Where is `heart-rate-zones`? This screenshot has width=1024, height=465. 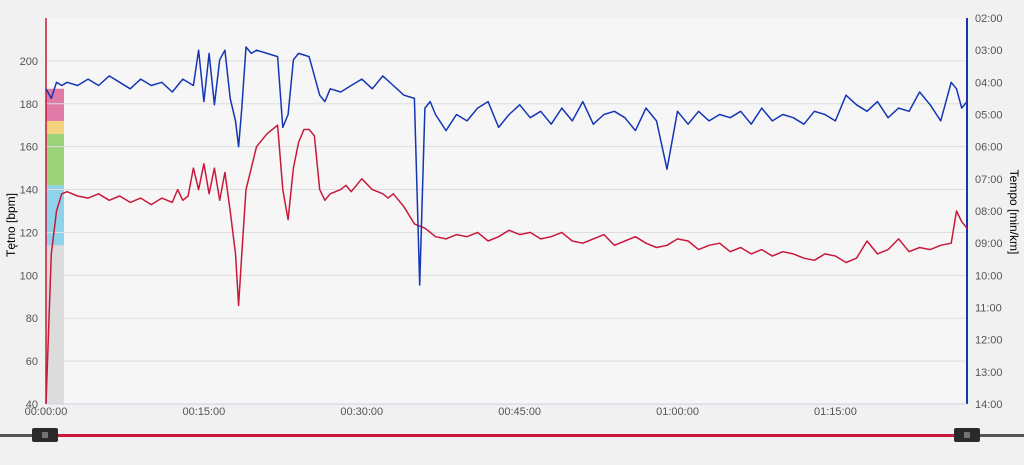 heart-rate-zones is located at coordinates (55, 246).